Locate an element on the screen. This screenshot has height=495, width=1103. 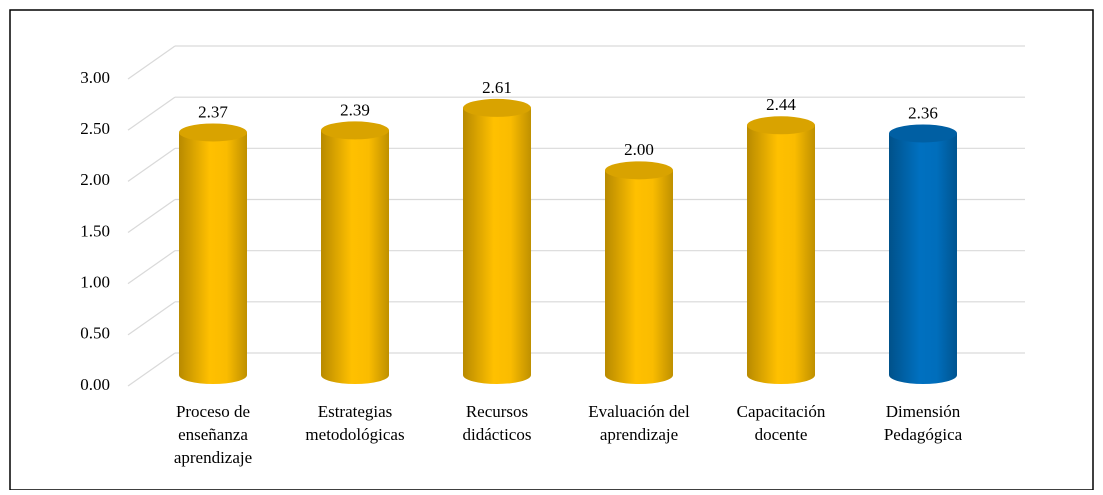
y-tick-label: 1.50 is located at coordinates (95, 230).